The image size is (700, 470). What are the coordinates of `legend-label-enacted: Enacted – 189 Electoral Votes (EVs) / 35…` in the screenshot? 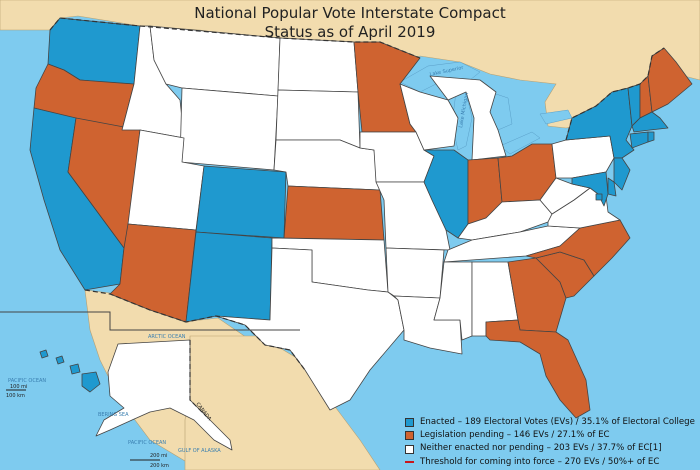 It's located at (557, 422).